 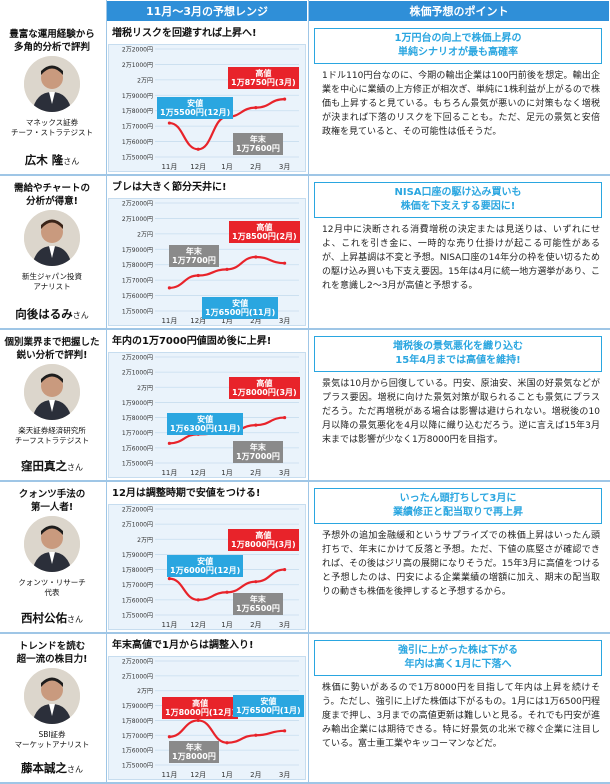 I want to click on yearend-label: 年末 1万7700円, so click(x=194, y=256).